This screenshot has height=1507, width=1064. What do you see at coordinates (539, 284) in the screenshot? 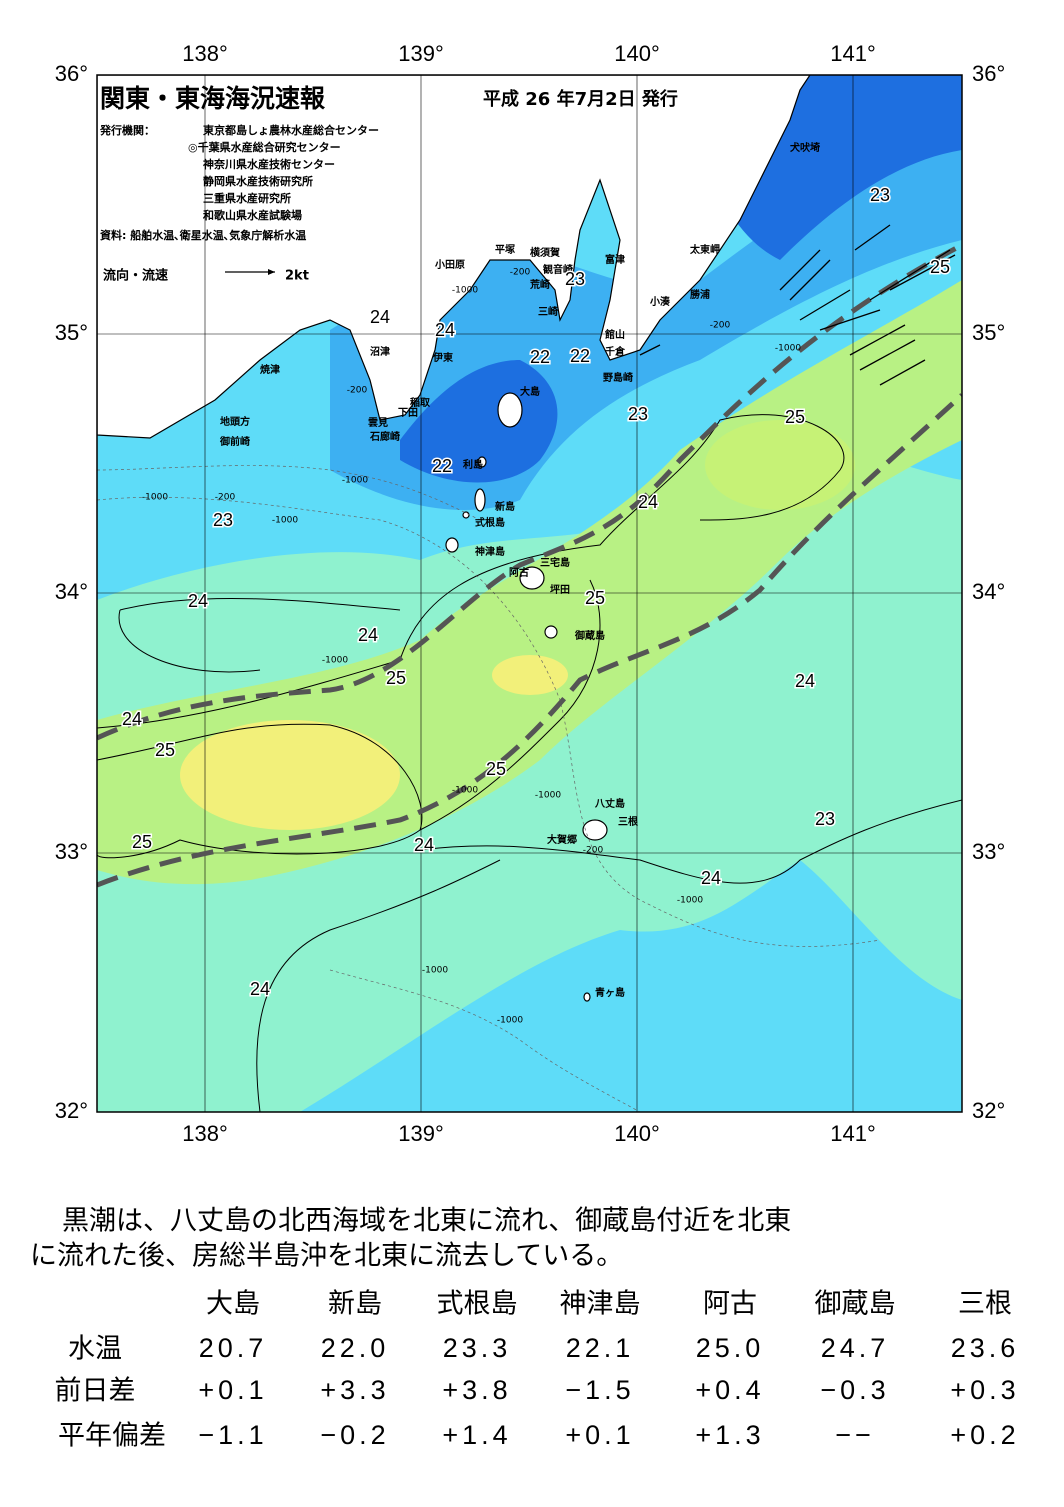
I see `place-label: 荒崎` at bounding box center [539, 284].